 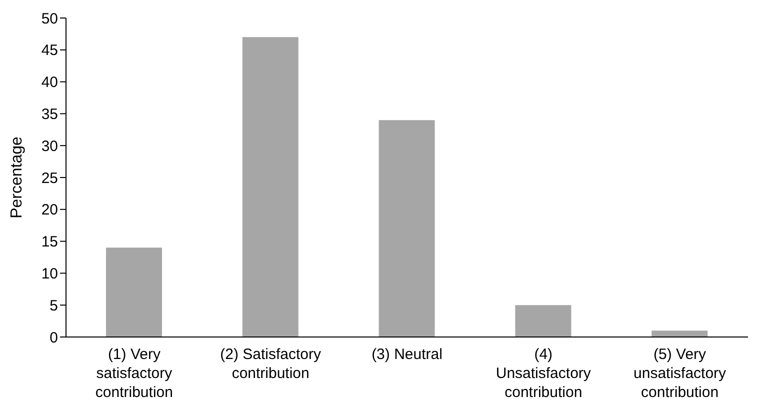 What do you see at coordinates (49, 274) in the screenshot?
I see `y-tick-label: 10` at bounding box center [49, 274].